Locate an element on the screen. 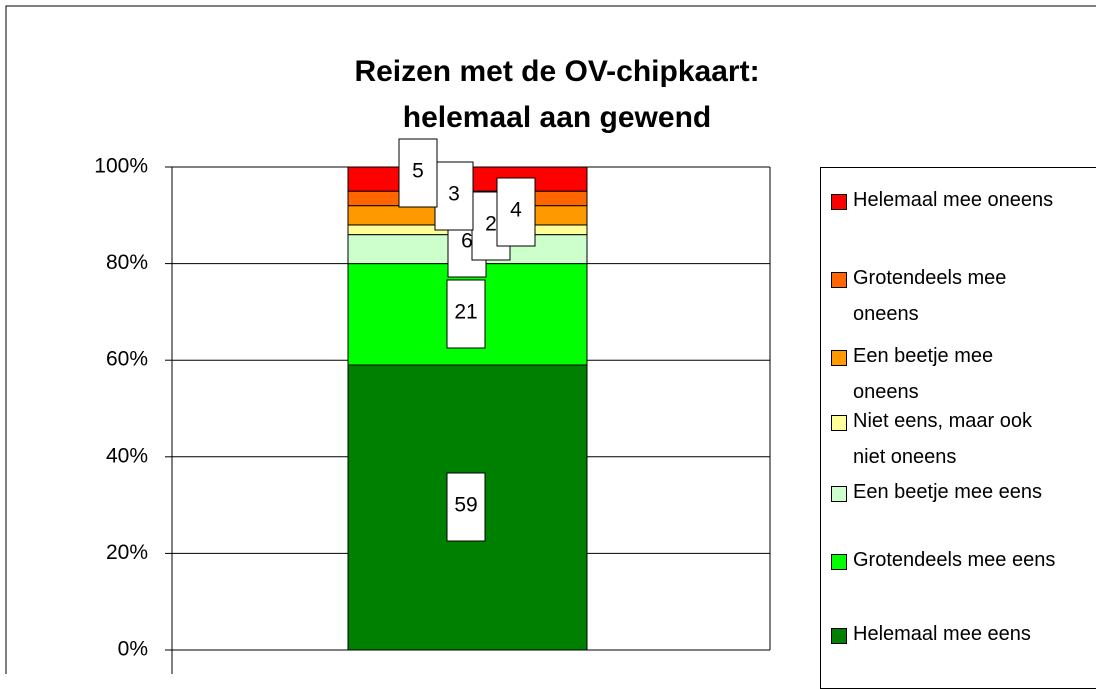 This screenshot has width=1096, height=689. data-label: 5 is located at coordinates (418, 171).